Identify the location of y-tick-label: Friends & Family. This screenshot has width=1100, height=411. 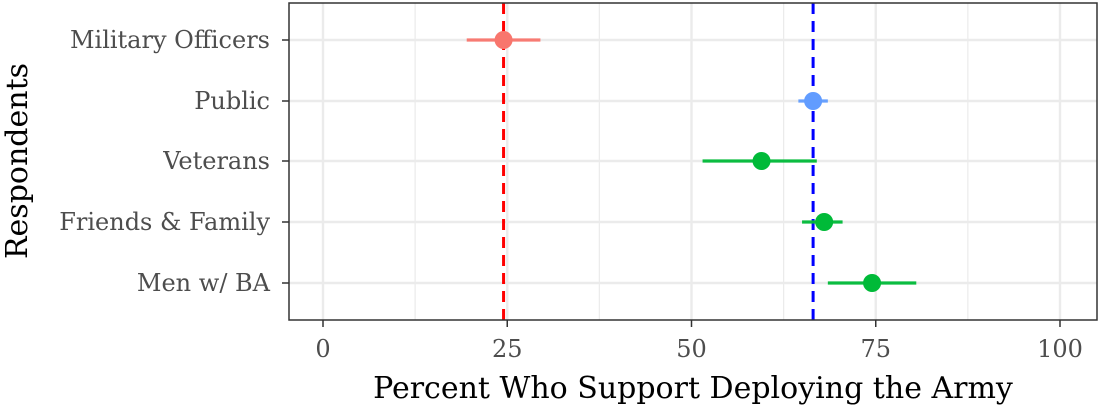
(164, 222).